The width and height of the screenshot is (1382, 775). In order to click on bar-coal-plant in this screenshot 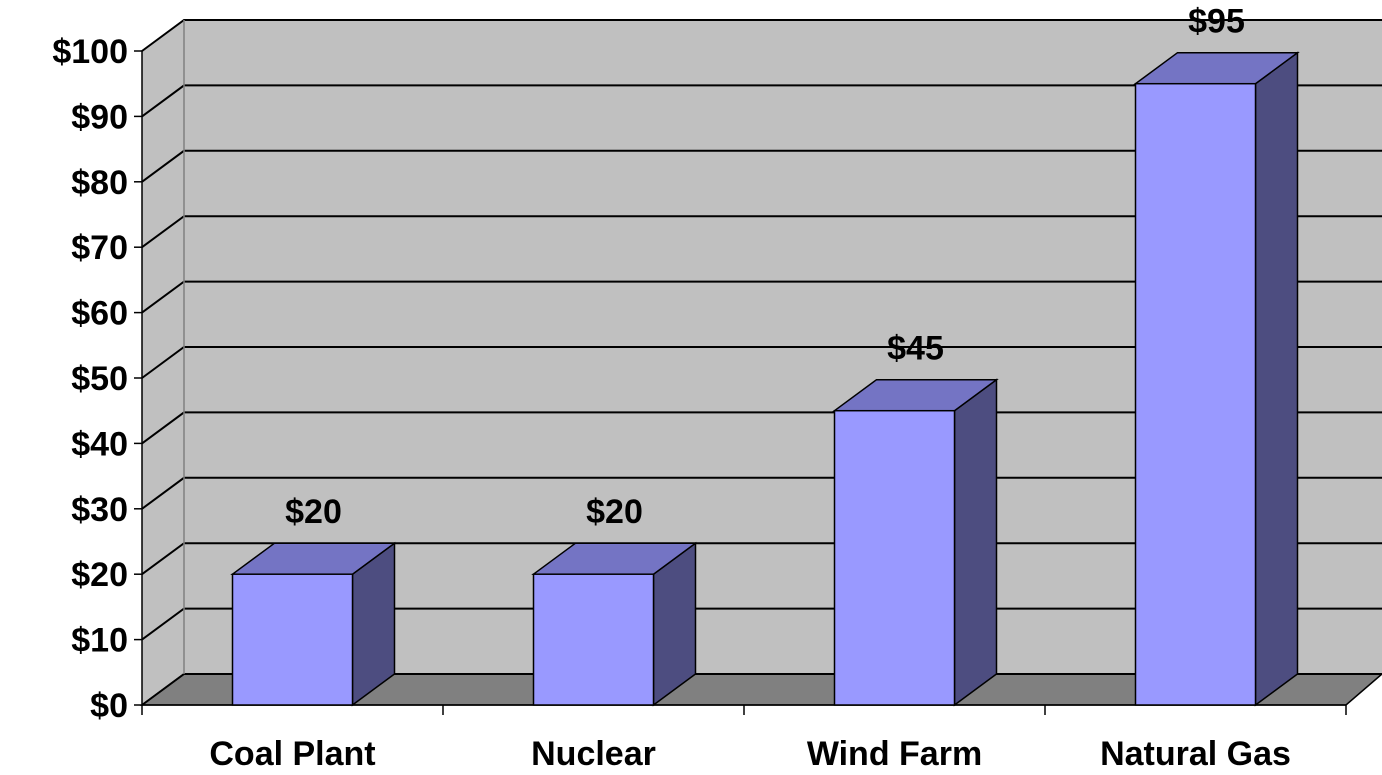, I will do `click(314, 624)`.